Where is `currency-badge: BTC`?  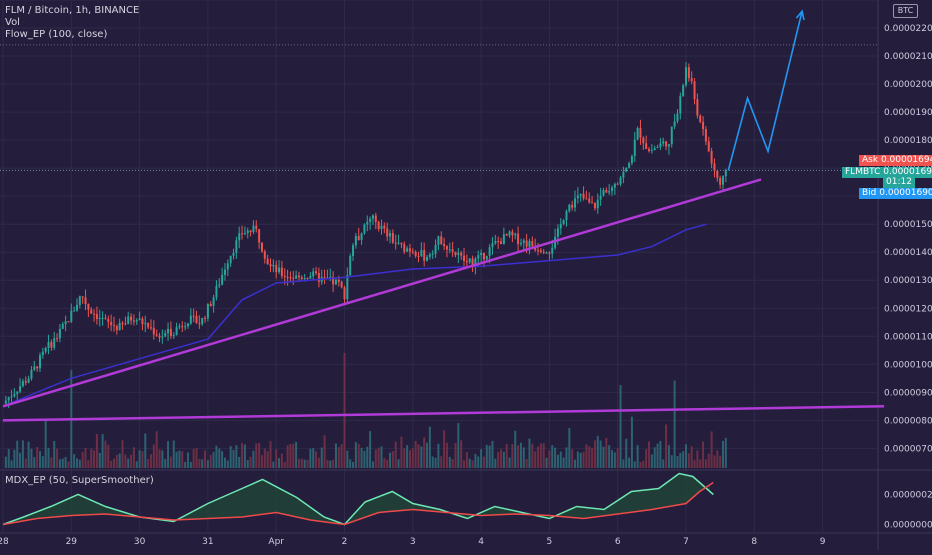
currency-badge: BTC is located at coordinates (905, 11).